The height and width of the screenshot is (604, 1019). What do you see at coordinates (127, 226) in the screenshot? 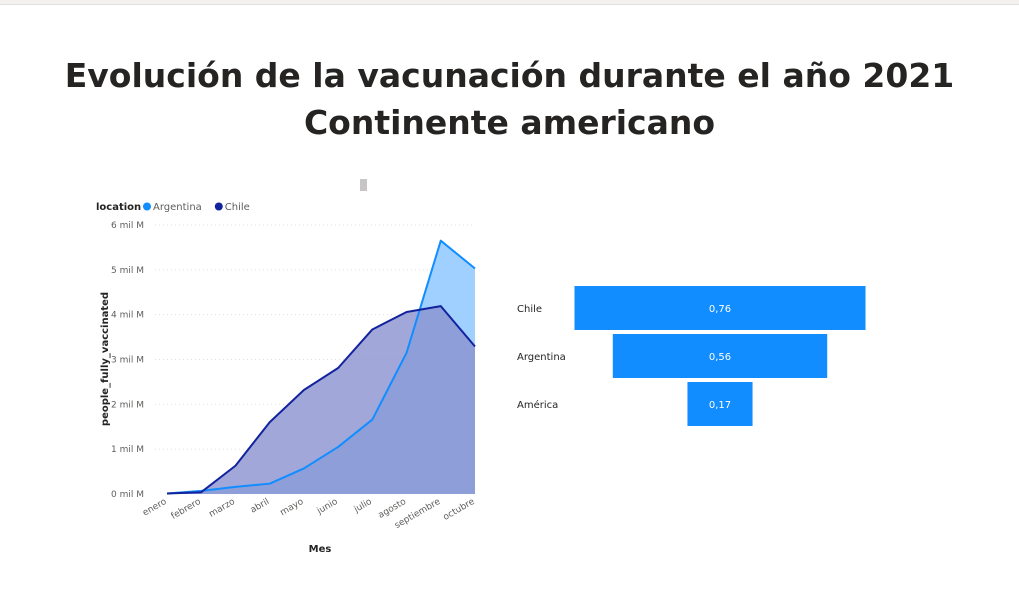
I see `y-tick-label: 6 mil M` at bounding box center [127, 226].